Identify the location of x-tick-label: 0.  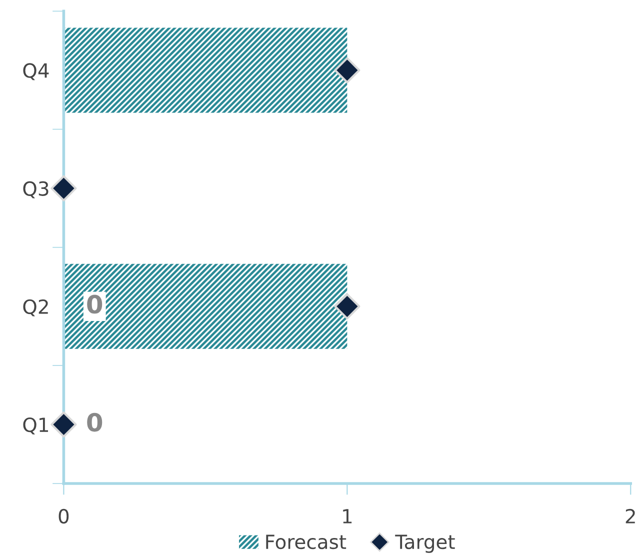
(63, 516).